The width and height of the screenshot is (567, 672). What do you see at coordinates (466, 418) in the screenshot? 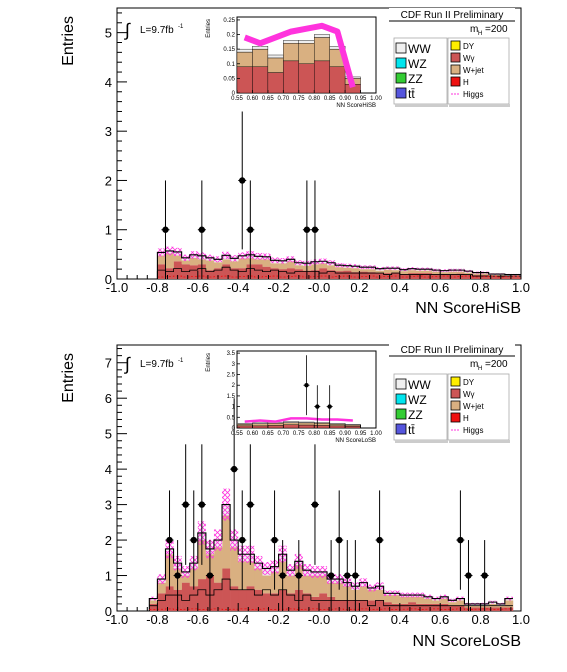
I see `legend-label-h: H` at bounding box center [466, 418].